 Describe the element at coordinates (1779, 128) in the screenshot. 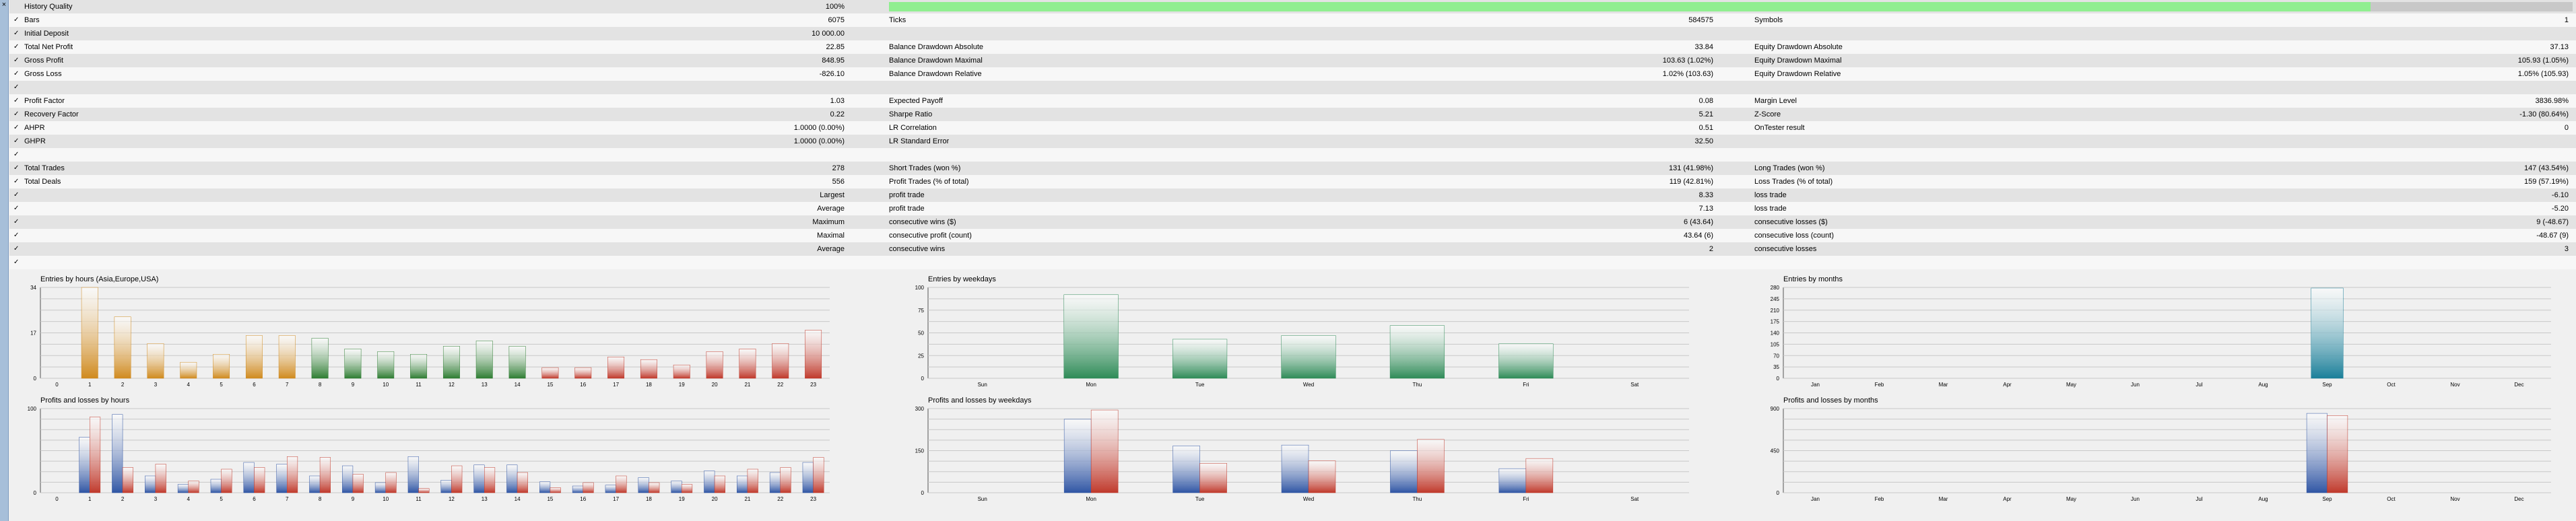

I see `stat-label: OnTester result` at that location.